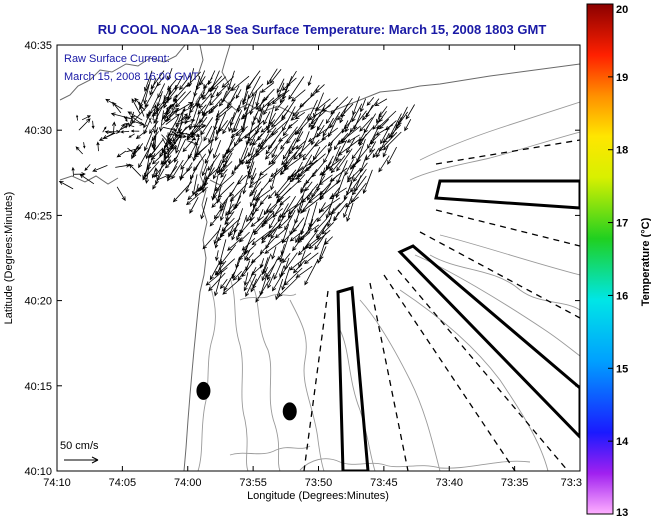 The height and width of the screenshot is (518, 651). I want to click on x-tick-label: 74:00, so click(188, 483).